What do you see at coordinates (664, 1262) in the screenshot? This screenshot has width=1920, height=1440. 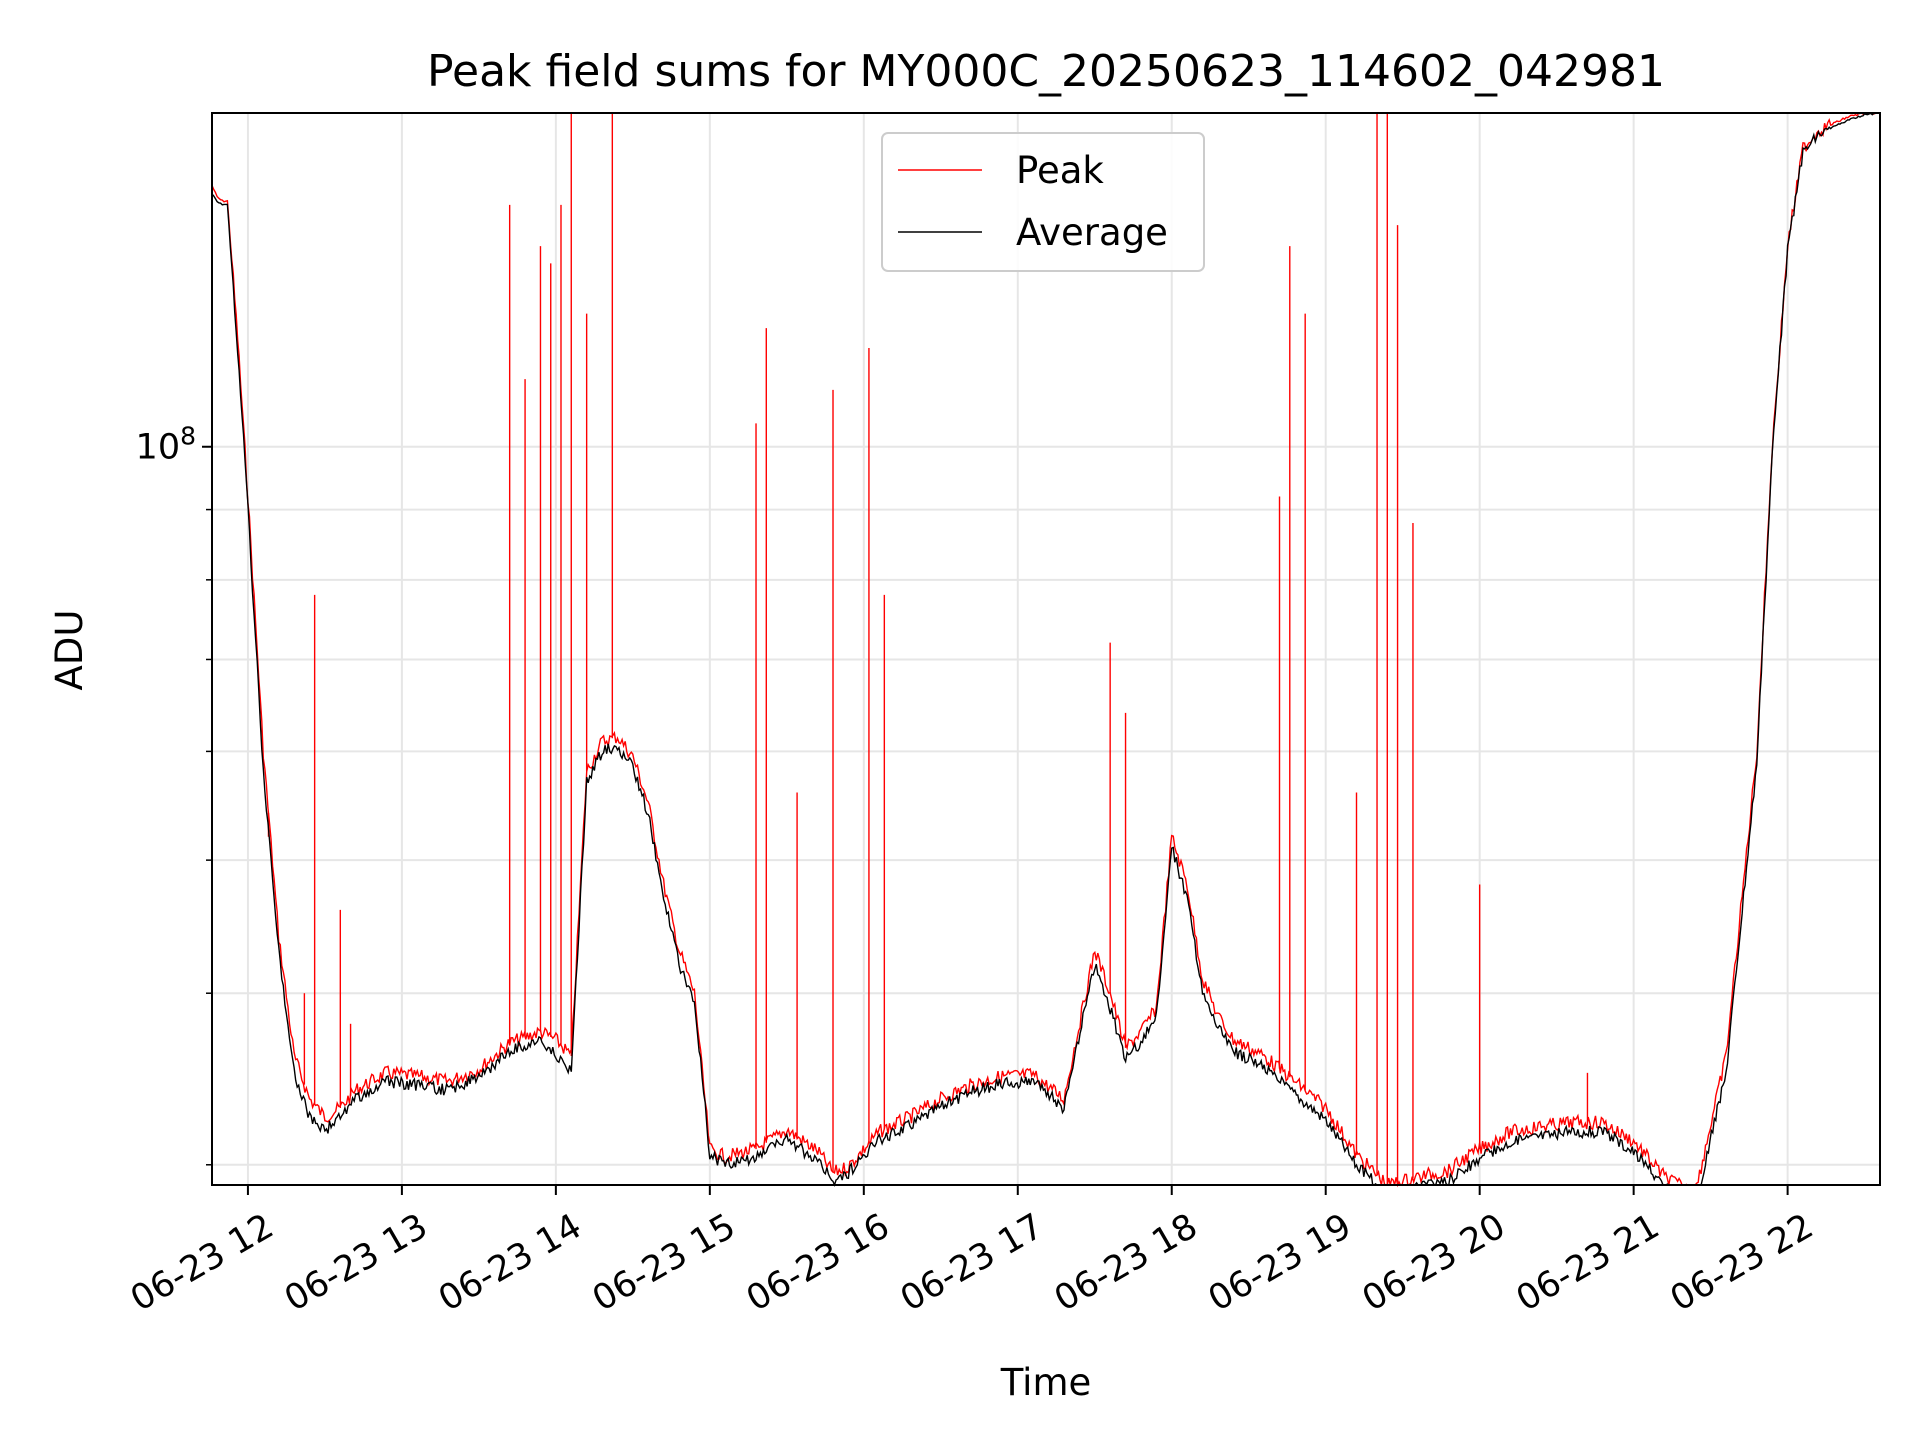 I see `x-tick-label: 06-23 15` at bounding box center [664, 1262].